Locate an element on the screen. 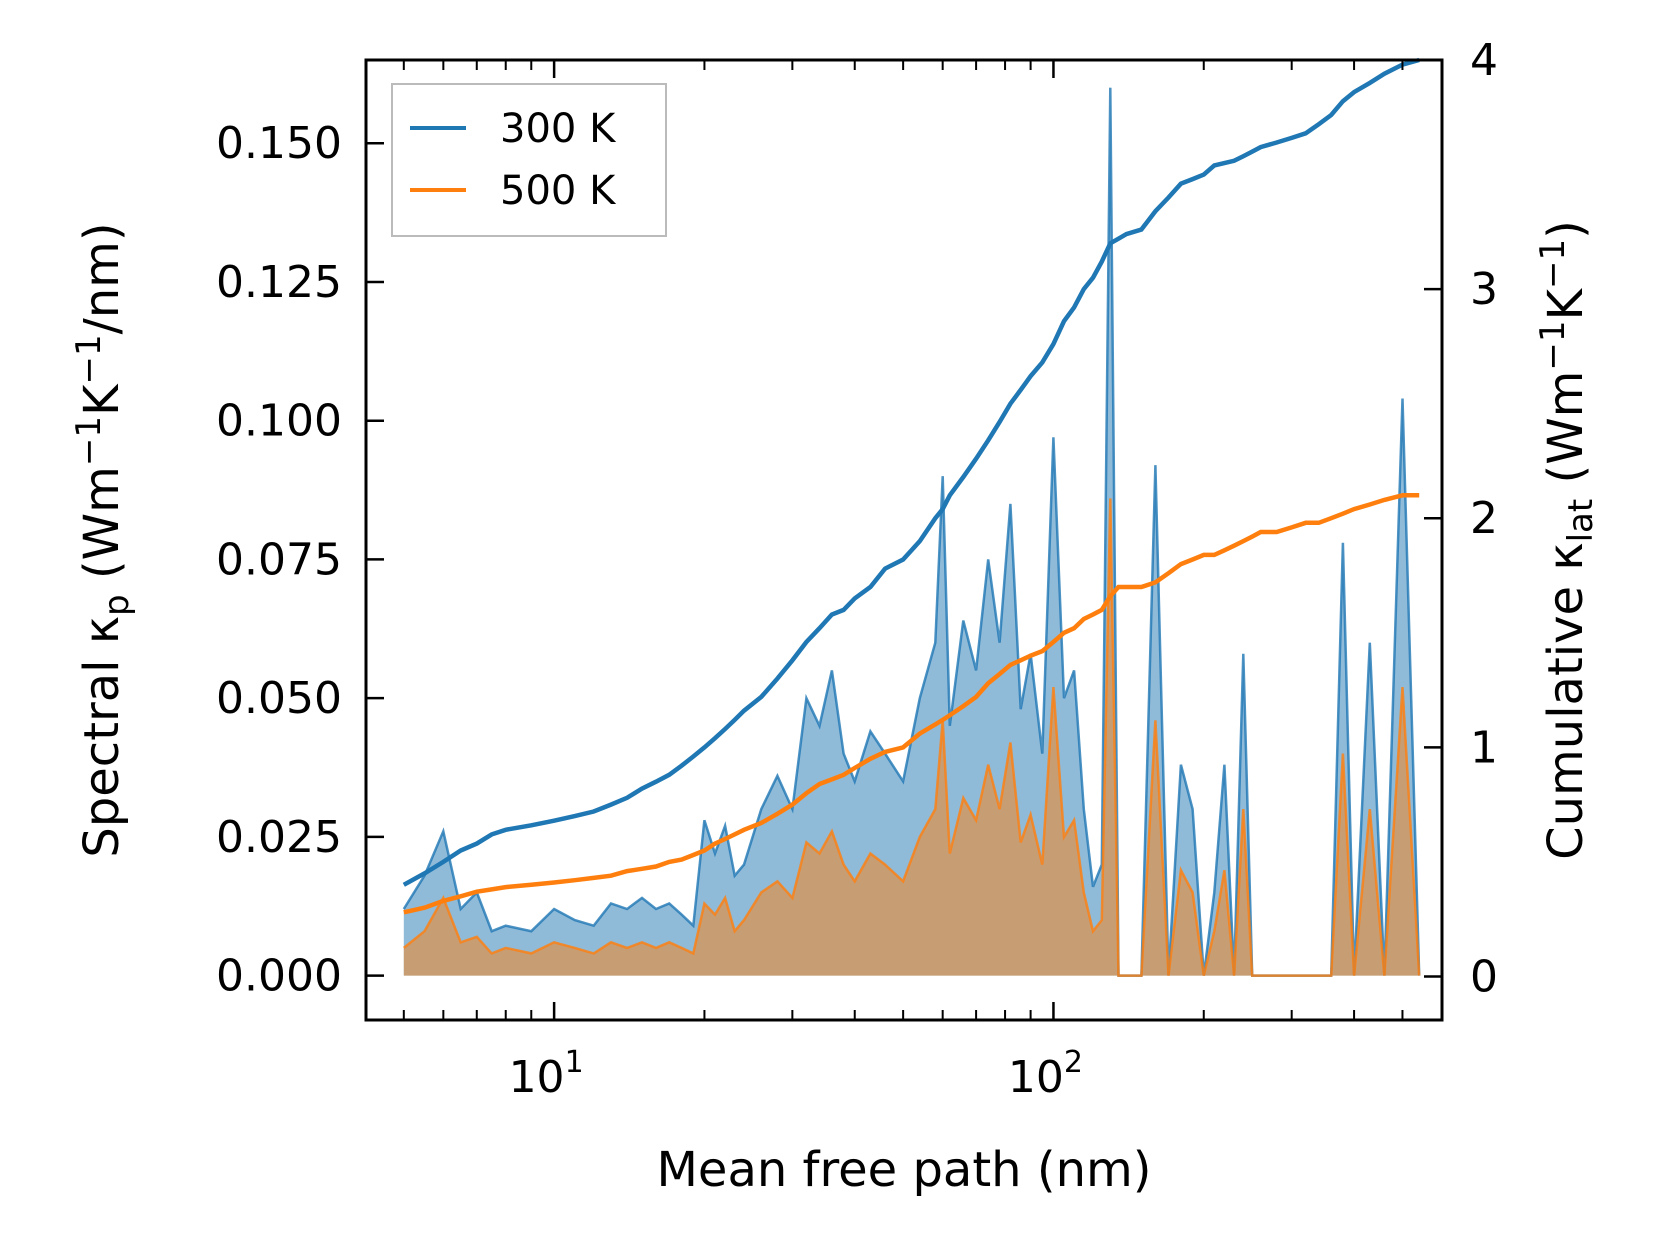  legend-box is located at coordinates (529, 160).